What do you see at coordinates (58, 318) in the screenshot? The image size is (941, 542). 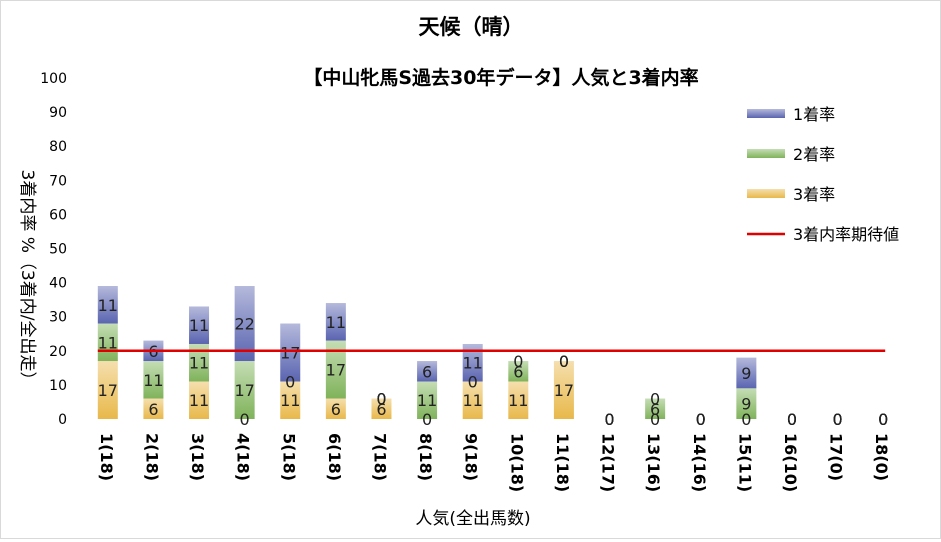 I see `y-tick-label: 30` at bounding box center [58, 318].